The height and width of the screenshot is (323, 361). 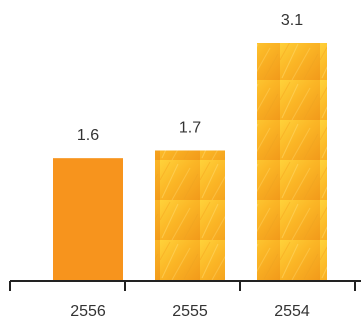 What do you see at coordinates (190, 127) in the screenshot?
I see `data-label-2555: 1.7` at bounding box center [190, 127].